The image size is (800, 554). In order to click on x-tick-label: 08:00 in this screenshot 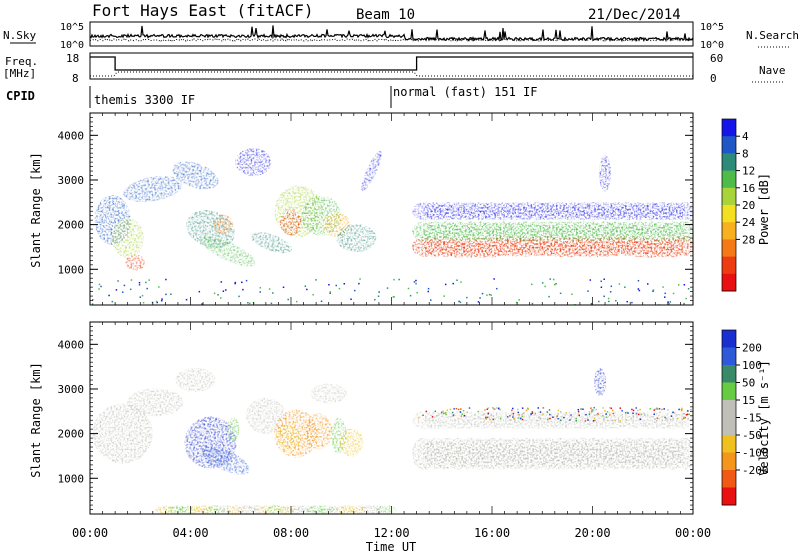, I will do `click(291, 533)`.